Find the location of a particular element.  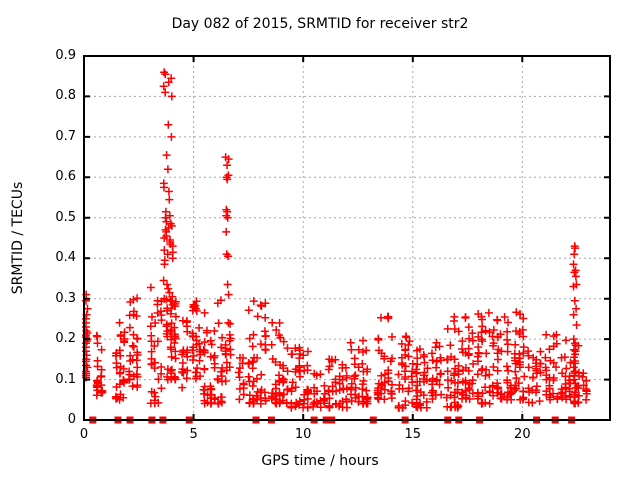

y-tick-label: 0.1 is located at coordinates (65, 379).